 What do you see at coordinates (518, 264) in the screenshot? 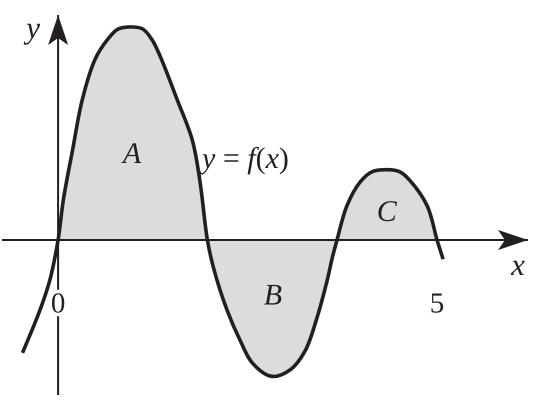
I see `x-axis-title: x` at bounding box center [518, 264].